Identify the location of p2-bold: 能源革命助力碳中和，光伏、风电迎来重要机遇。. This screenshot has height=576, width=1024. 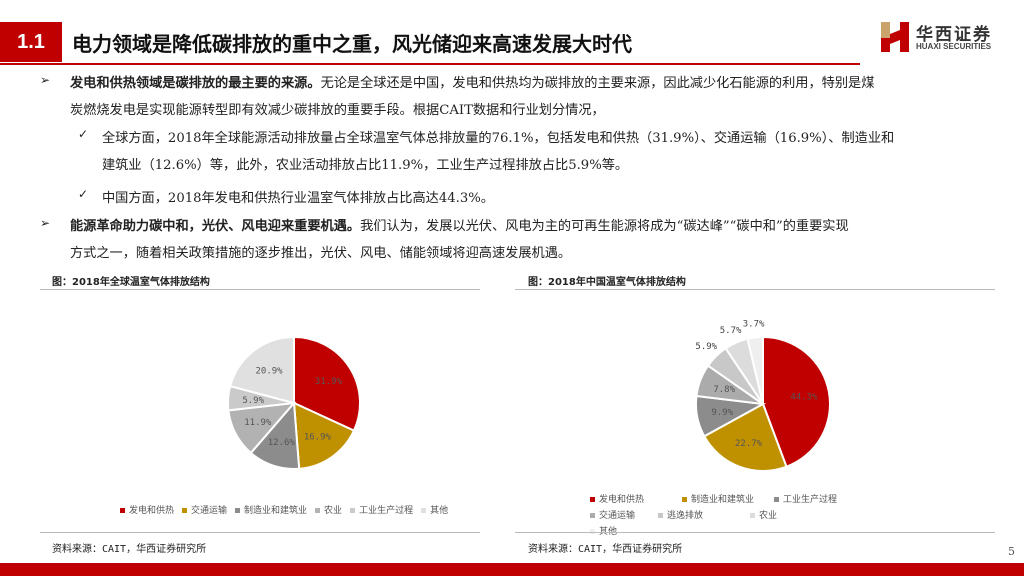
(215, 226).